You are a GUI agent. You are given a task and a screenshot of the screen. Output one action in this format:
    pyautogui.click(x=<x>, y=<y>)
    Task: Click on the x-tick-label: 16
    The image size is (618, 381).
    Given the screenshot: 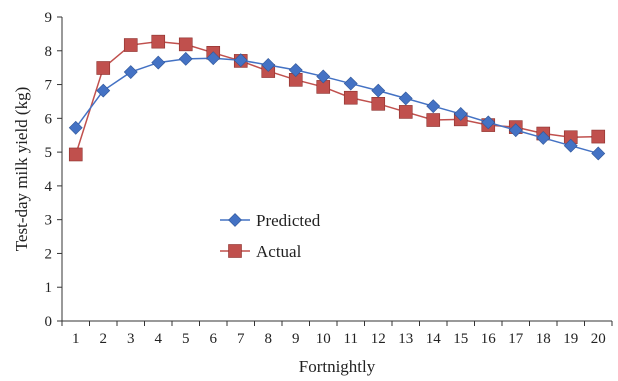 What is the action you would take?
    pyautogui.click(x=489, y=339)
    